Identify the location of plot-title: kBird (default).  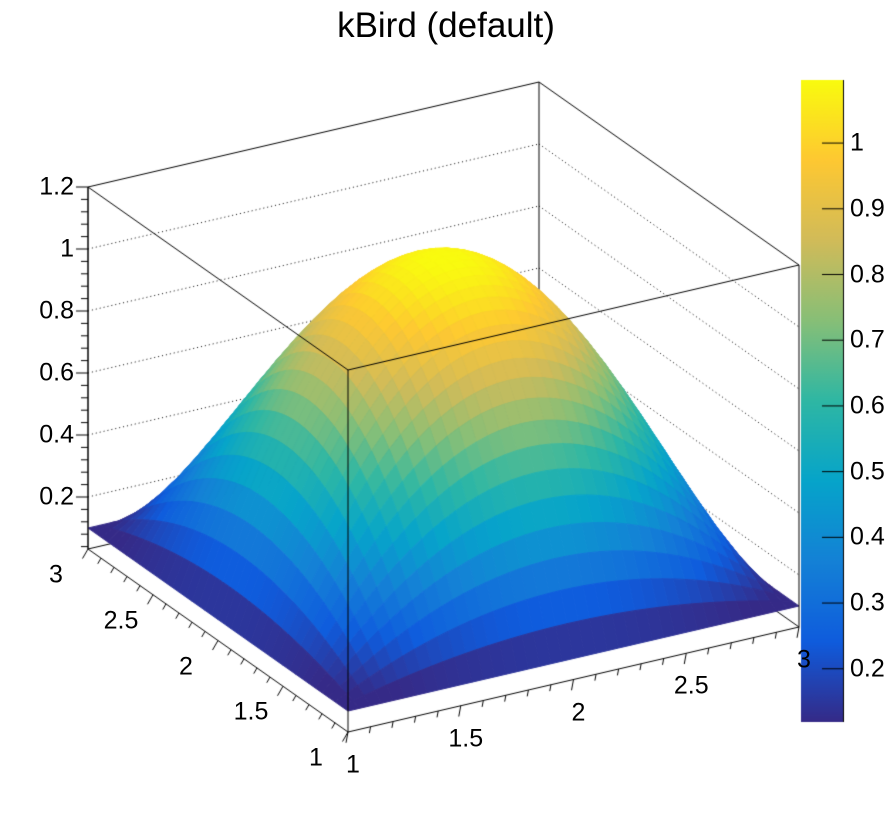
(446, 25).